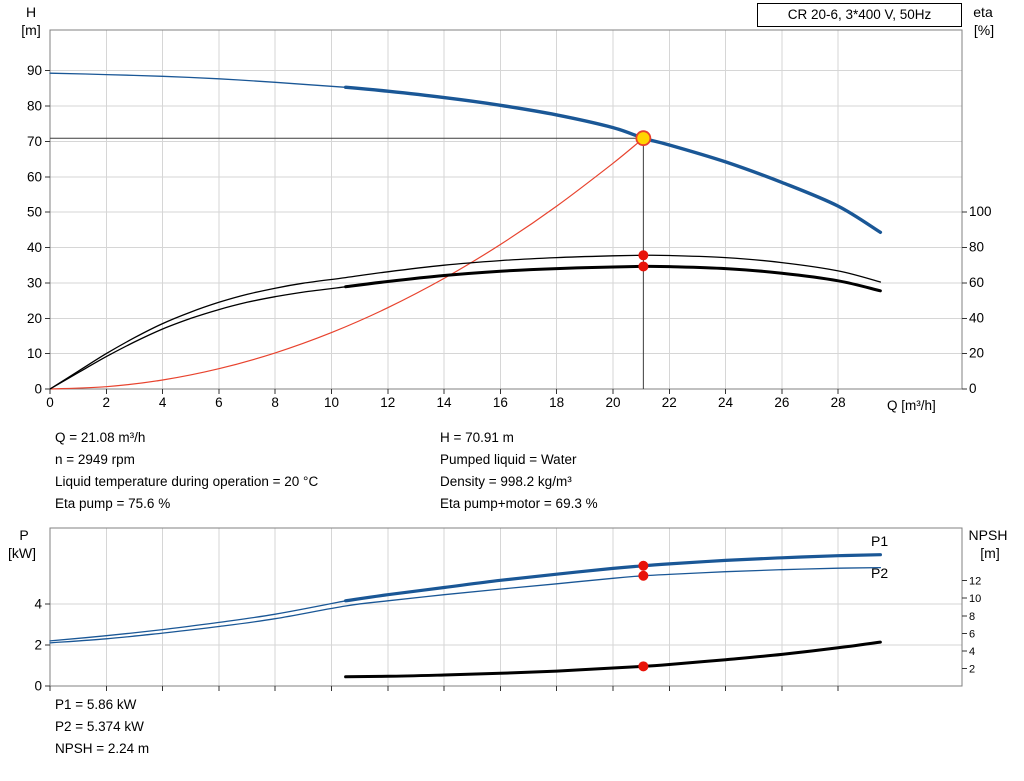 The width and height of the screenshot is (1024, 781). I want to click on x-tick-label: 20, so click(612, 402).